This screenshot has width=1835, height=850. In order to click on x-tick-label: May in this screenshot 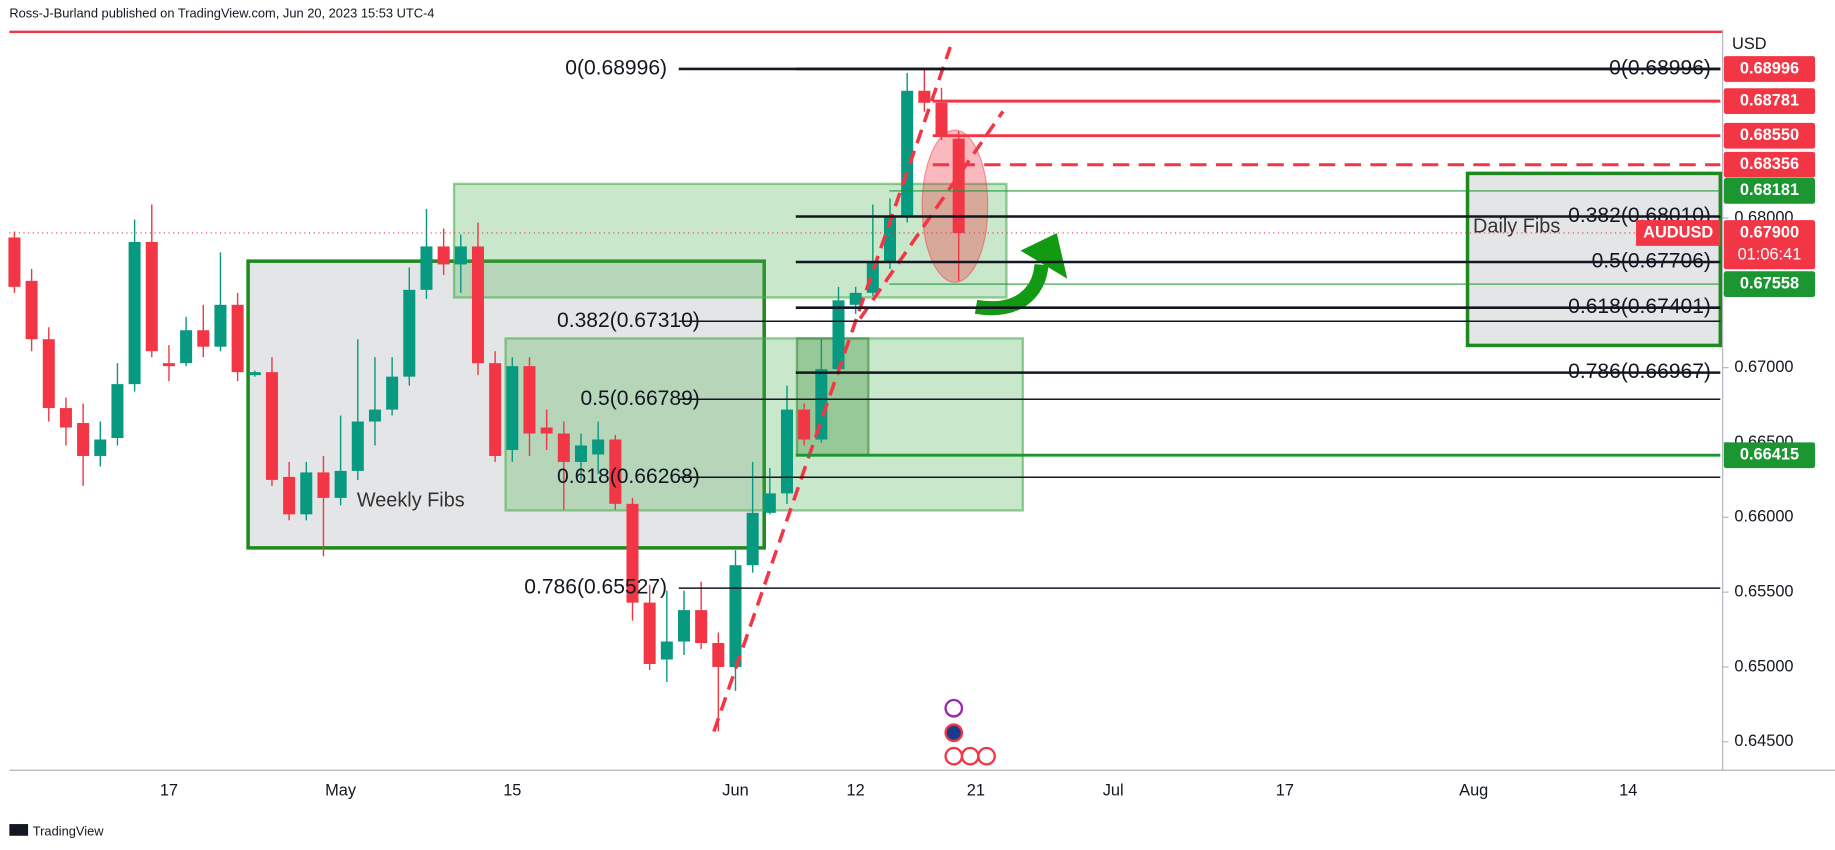, I will do `click(341, 791)`.